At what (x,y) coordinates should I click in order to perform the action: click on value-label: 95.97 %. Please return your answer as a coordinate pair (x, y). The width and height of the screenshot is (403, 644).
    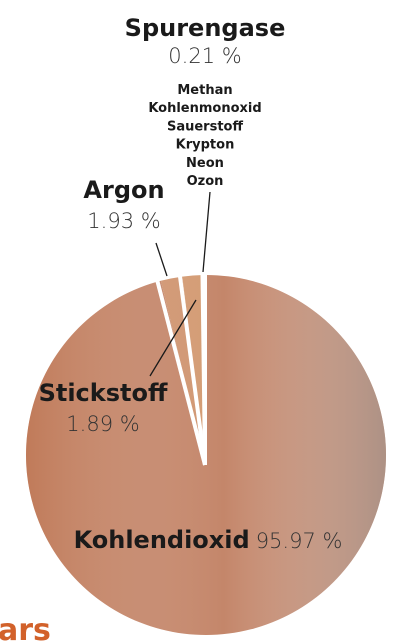
    Looking at the image, I should click on (299, 541).